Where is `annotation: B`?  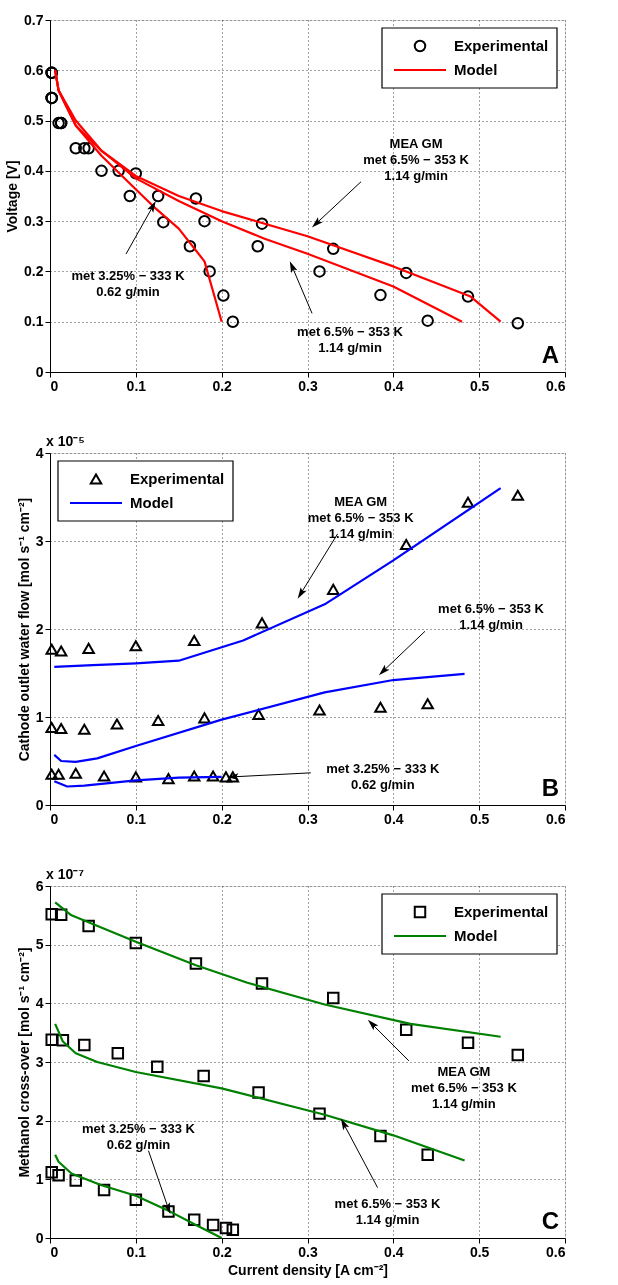
annotation: B is located at coordinates (550, 787).